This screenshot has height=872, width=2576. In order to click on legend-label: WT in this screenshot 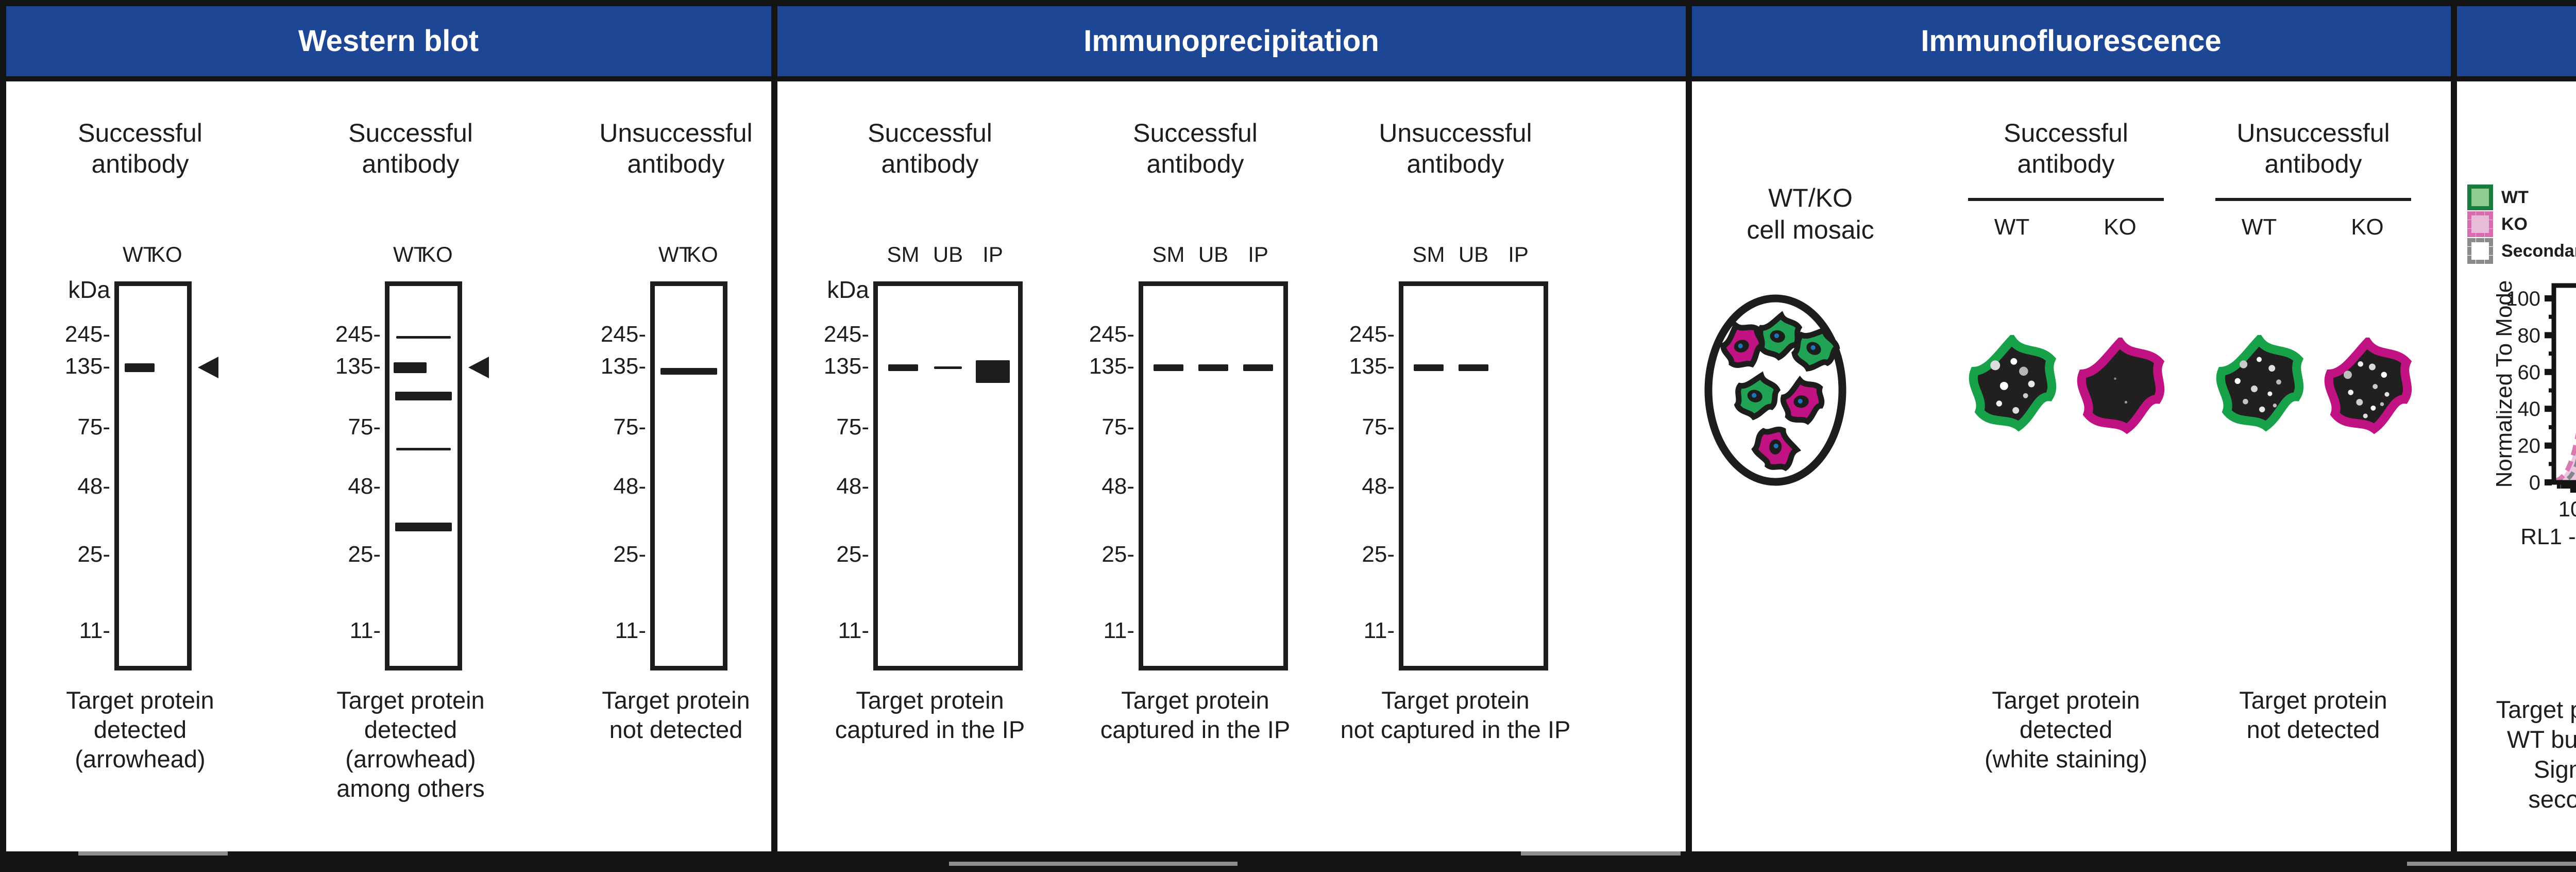, I will do `click(2515, 197)`.